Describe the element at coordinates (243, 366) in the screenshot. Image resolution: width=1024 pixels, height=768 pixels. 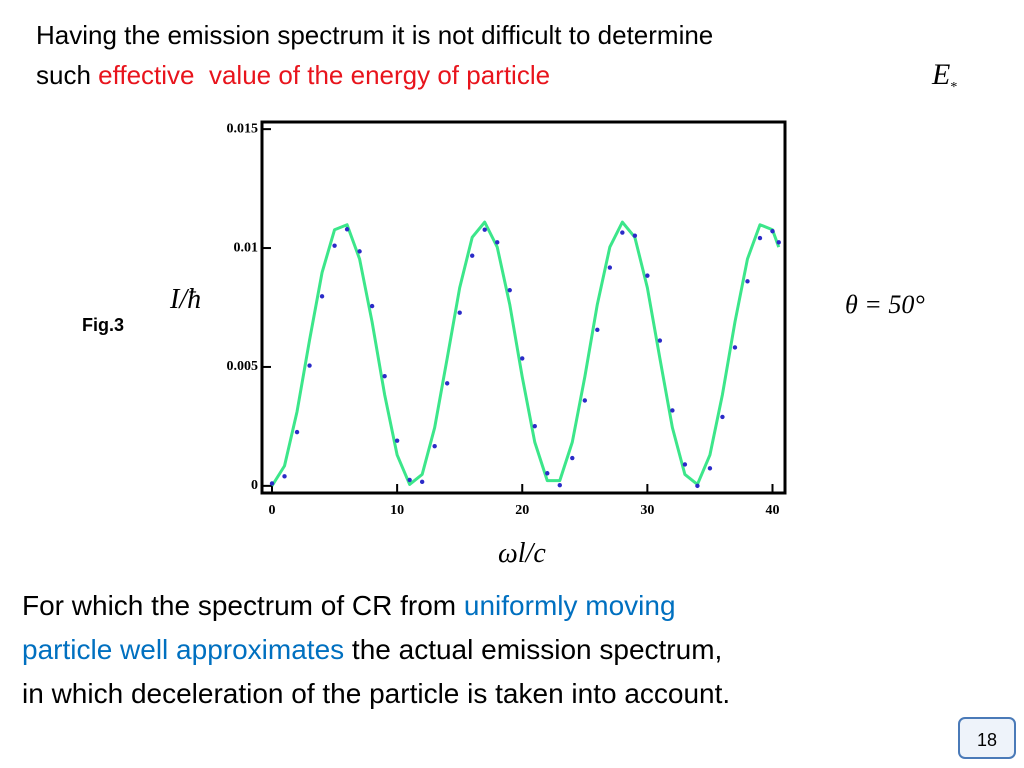
I see `y-tick-label: 0.005` at that location.